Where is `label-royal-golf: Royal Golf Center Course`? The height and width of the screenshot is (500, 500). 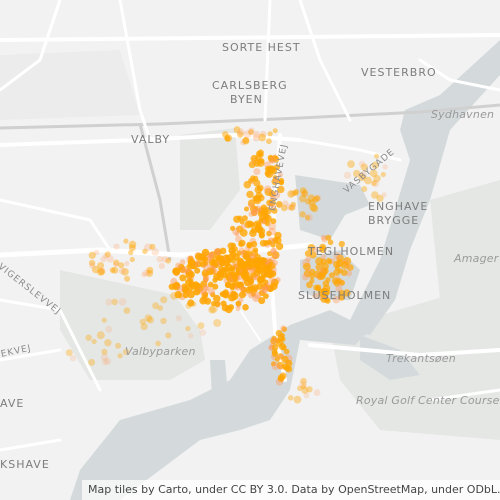
label-royal-golf: Royal Golf Center Course is located at coordinates (428, 400).